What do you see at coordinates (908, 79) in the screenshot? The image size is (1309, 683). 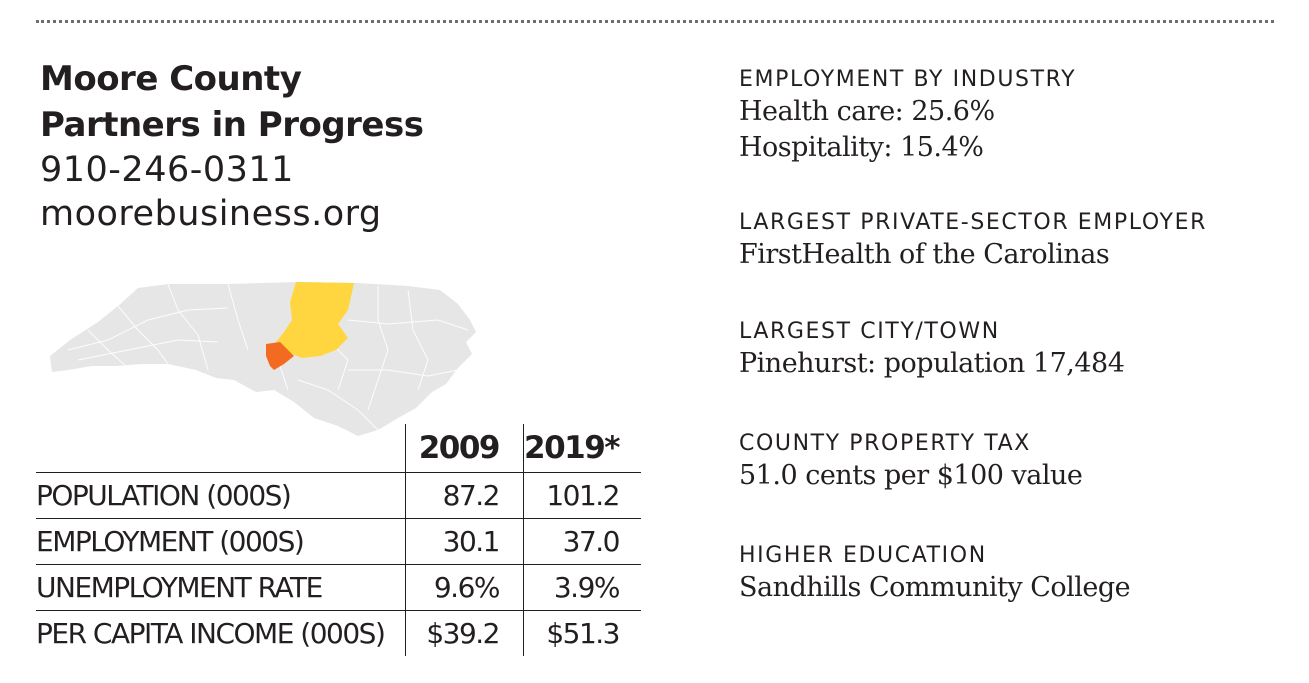 I see `fact-heading: EMPLOYMENT BY INDUSTRY` at bounding box center [908, 79].